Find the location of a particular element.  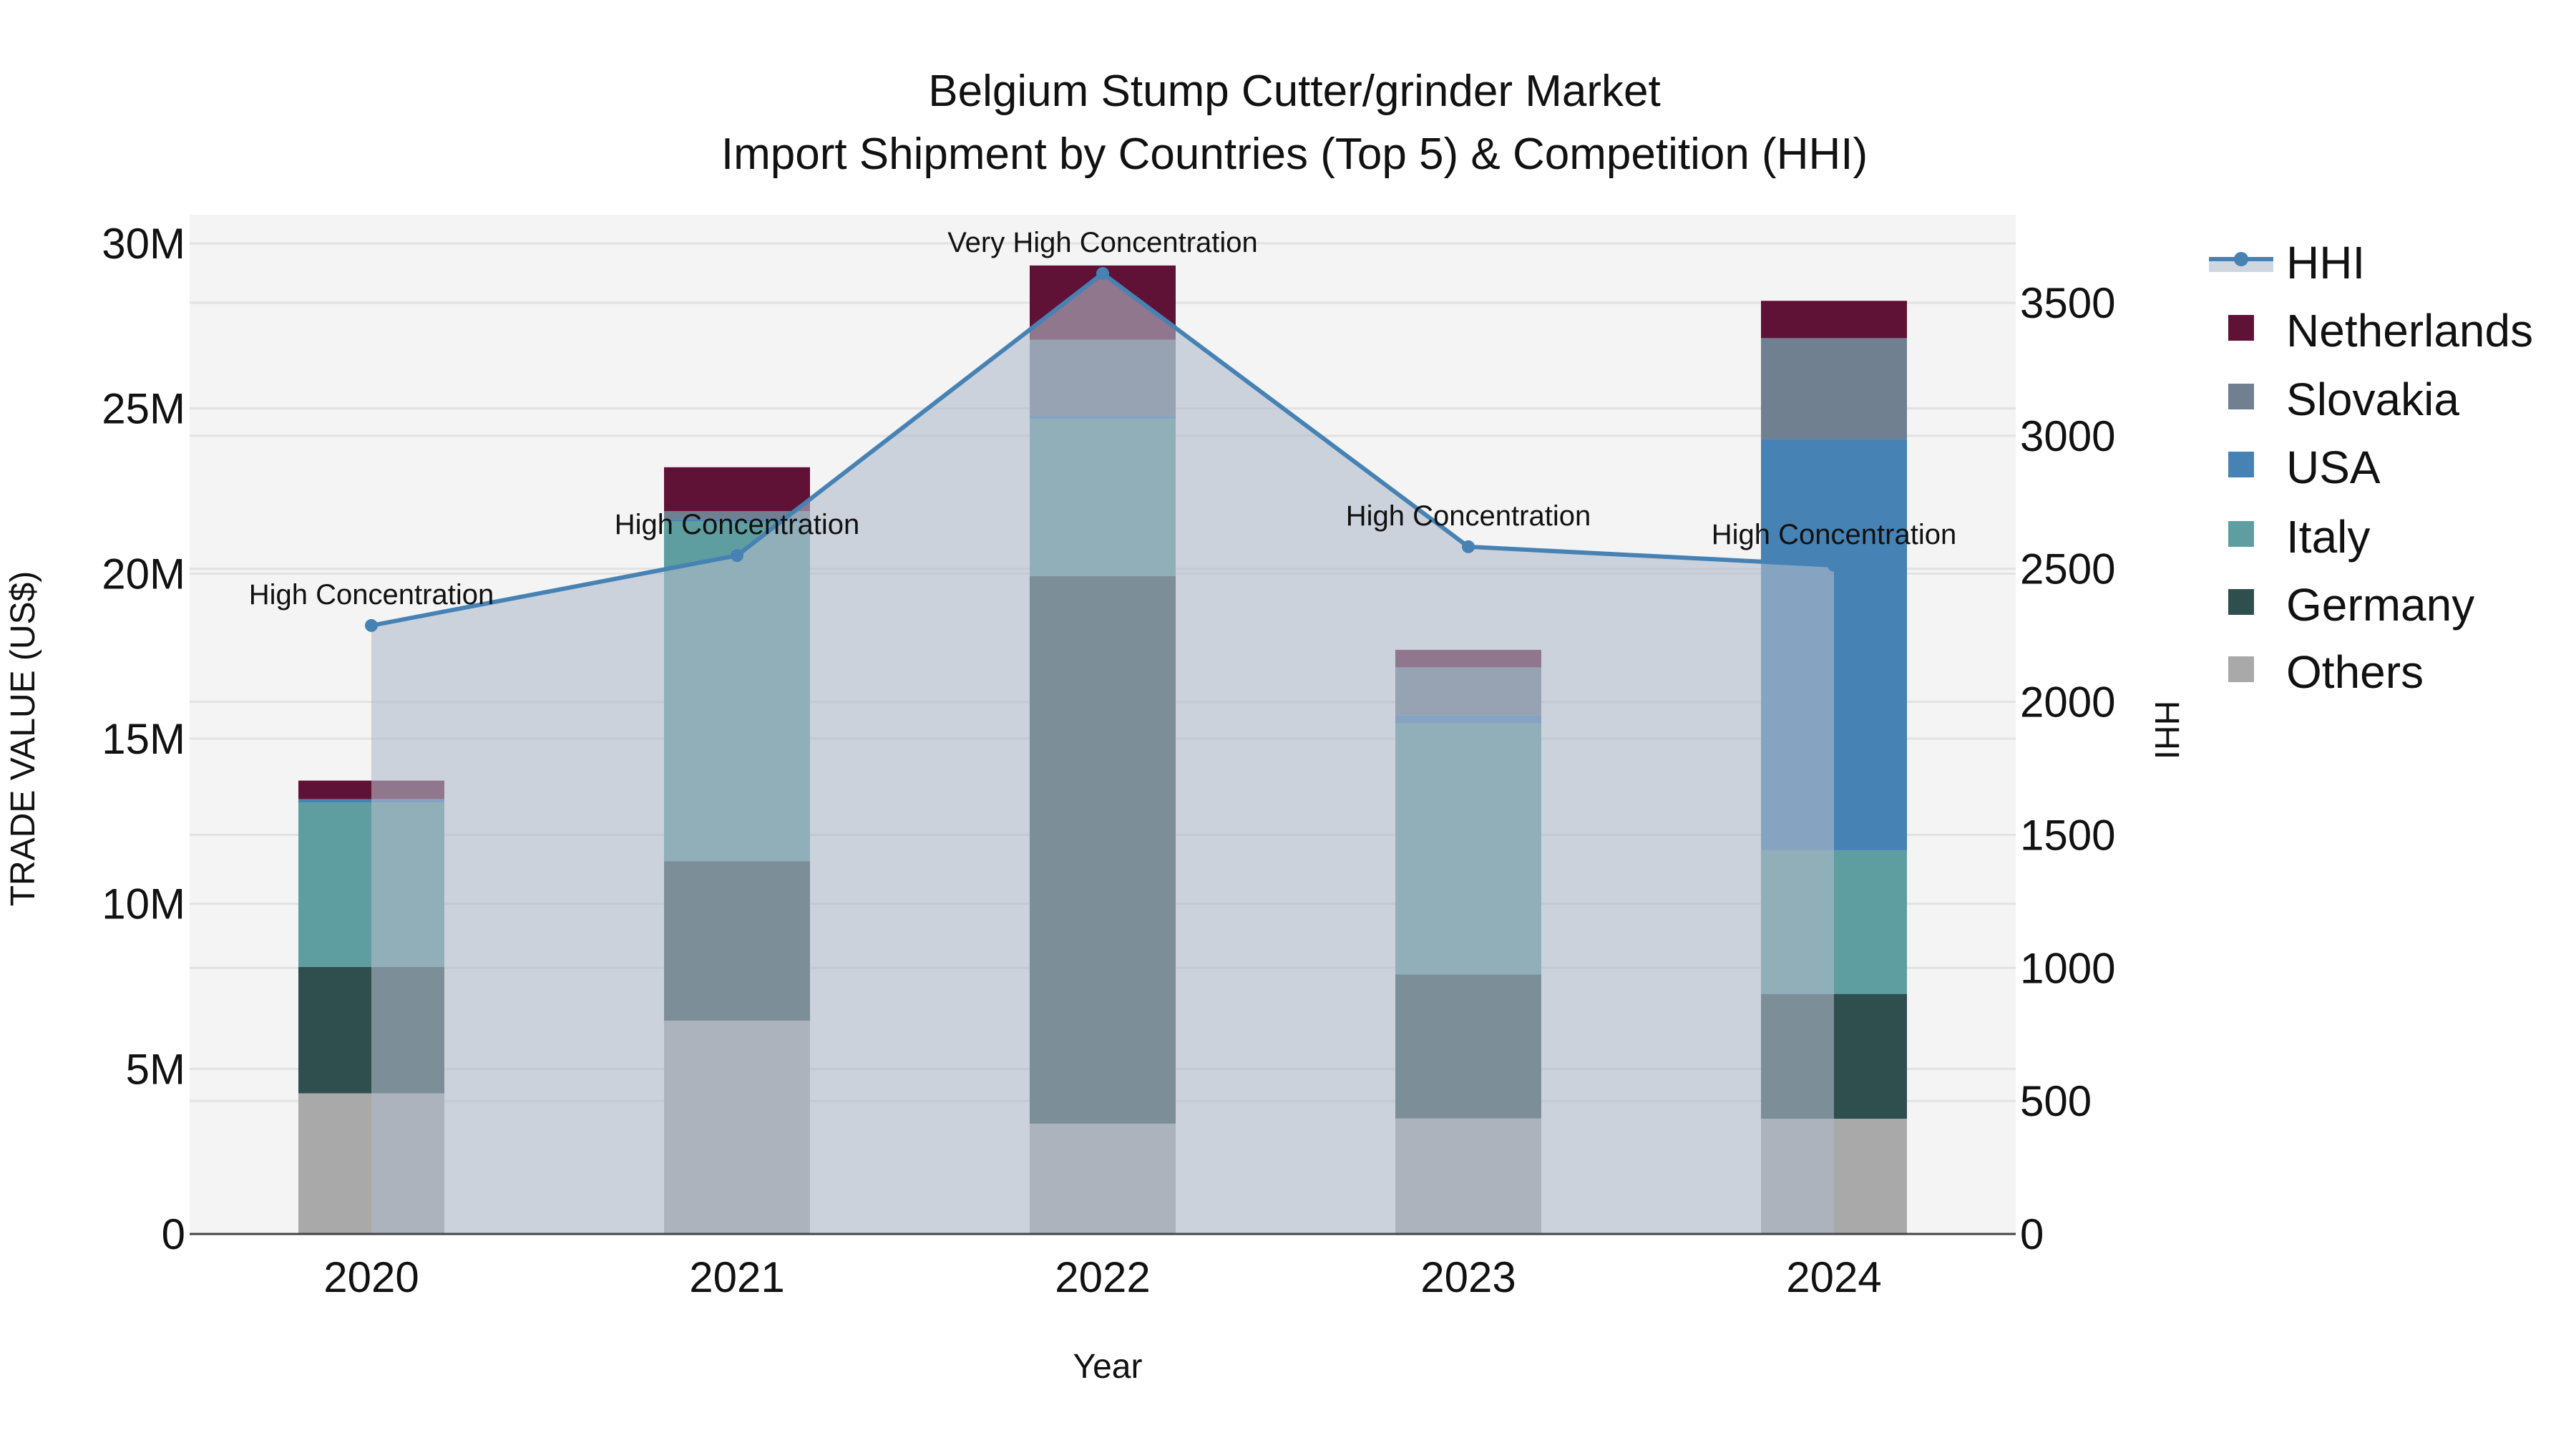

y-tick-label: 15M is located at coordinates (143, 739).